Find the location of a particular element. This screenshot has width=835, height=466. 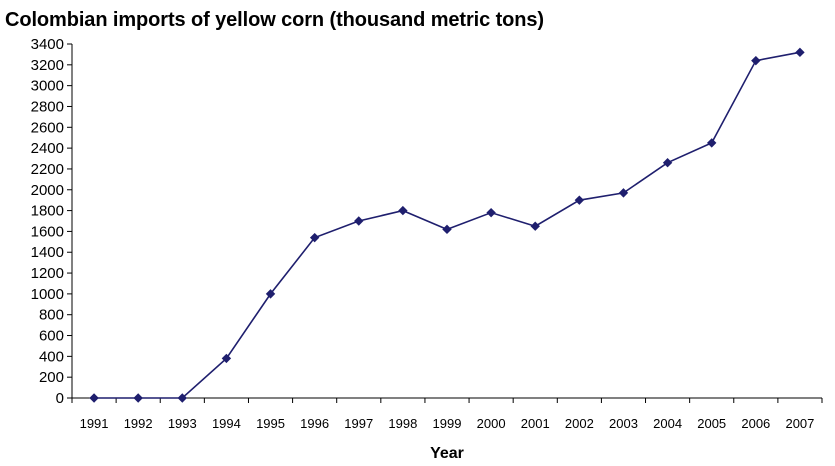

y-tick-label: 3400 is located at coordinates (47, 44).